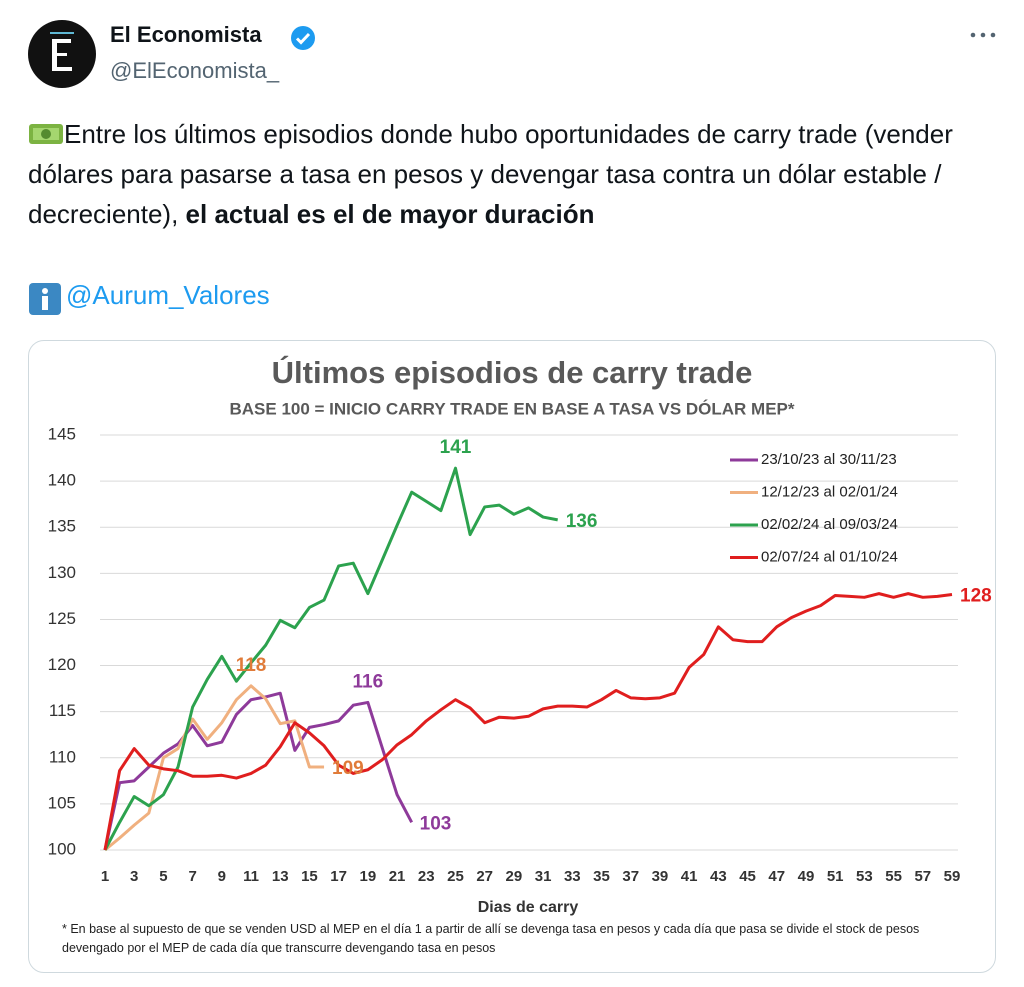 The image size is (1024, 987). Describe the element at coordinates (62, 710) in the screenshot. I see `y-tick-label: 115` at that location.